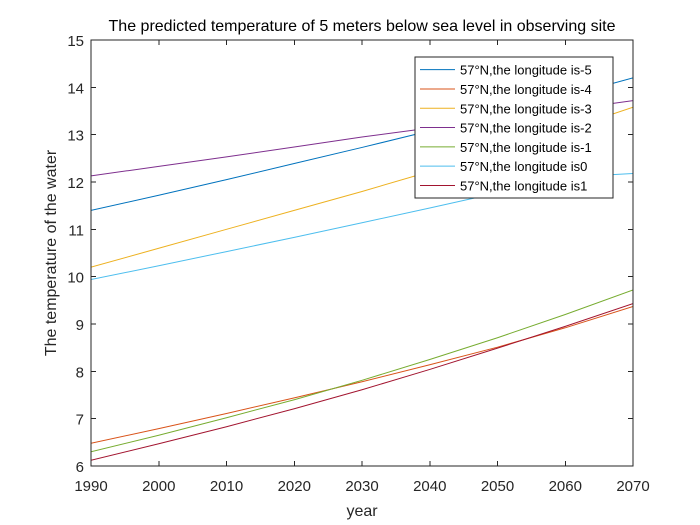 This screenshot has height=525, width=700. Describe the element at coordinates (526, 108) in the screenshot. I see `legend-label: 57°N,the longitude is-3` at that location.